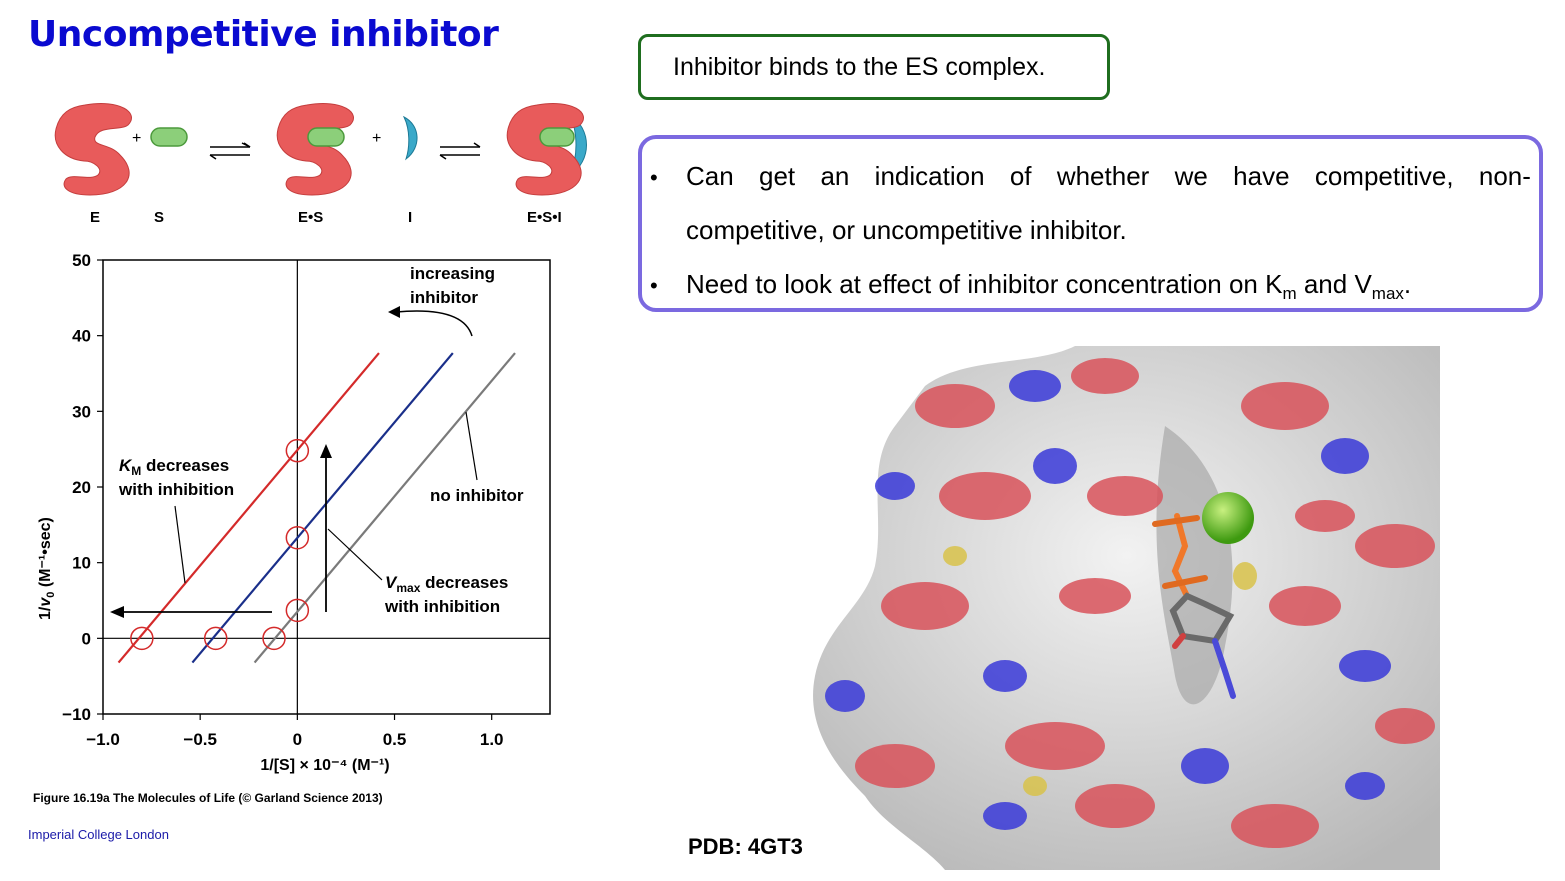  What do you see at coordinates (297, 739) in the screenshot?
I see `x-tick-label: 0` at bounding box center [297, 739].